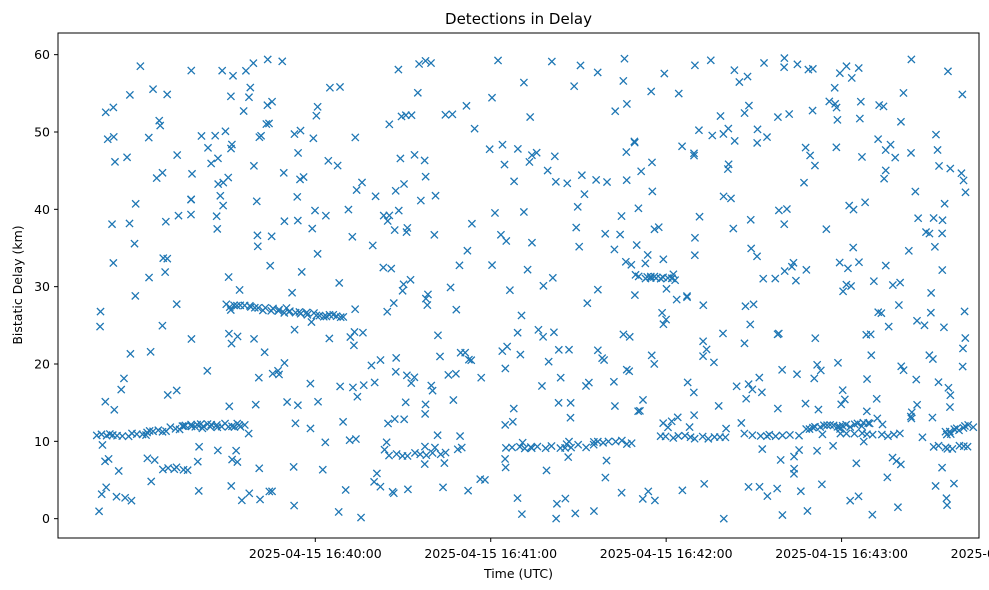 This screenshot has width=989, height=590. What do you see at coordinates (841, 553) in the screenshot?
I see `x-tick-label: 2025-04-15 16:43:00` at bounding box center [841, 553].